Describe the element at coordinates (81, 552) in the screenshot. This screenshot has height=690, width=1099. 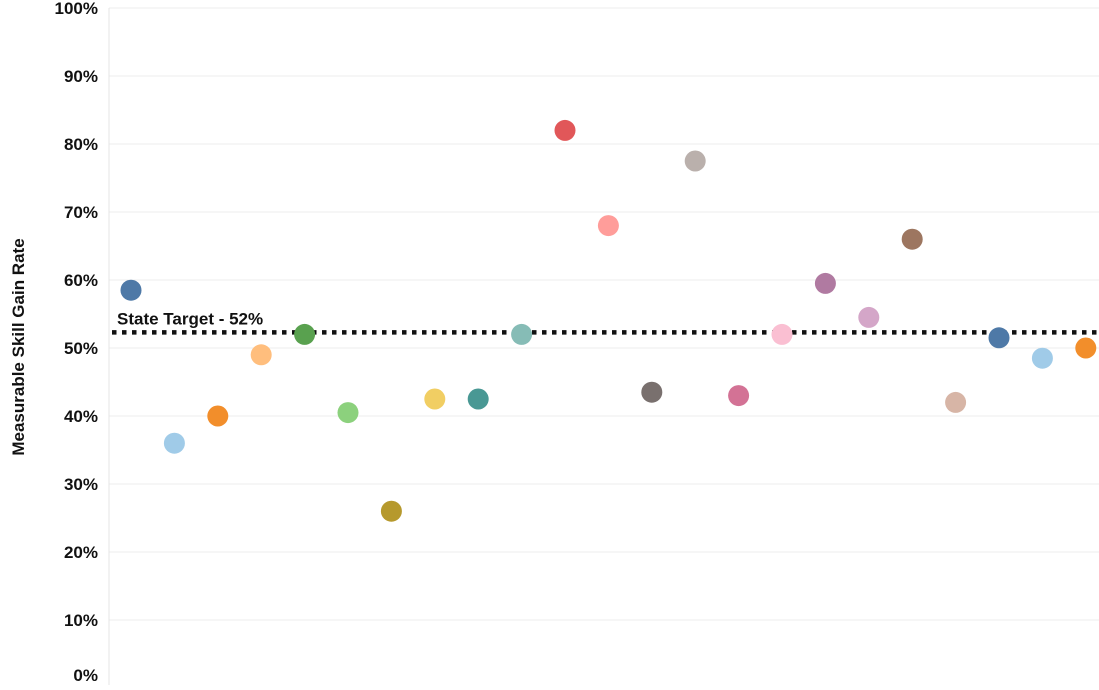
I see `y-tick-label: 20%` at that location.